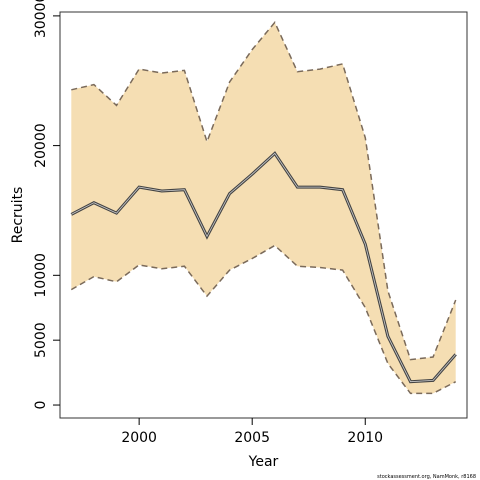 The image size is (480, 480). Describe the element at coordinates (426, 477) in the screenshot. I see `credit-text: stockassessment.org, NamMonk, r8168` at that location.